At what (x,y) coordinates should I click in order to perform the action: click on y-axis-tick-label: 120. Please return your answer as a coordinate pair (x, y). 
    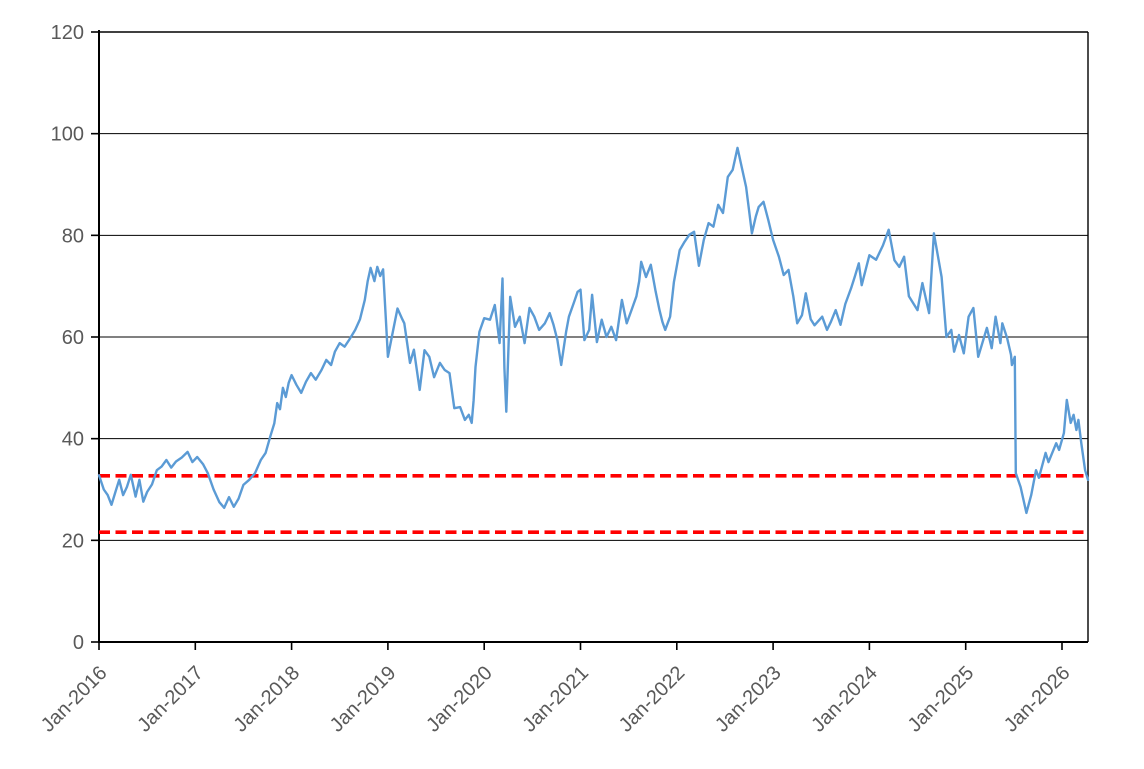
    Looking at the image, I should click on (67, 33).